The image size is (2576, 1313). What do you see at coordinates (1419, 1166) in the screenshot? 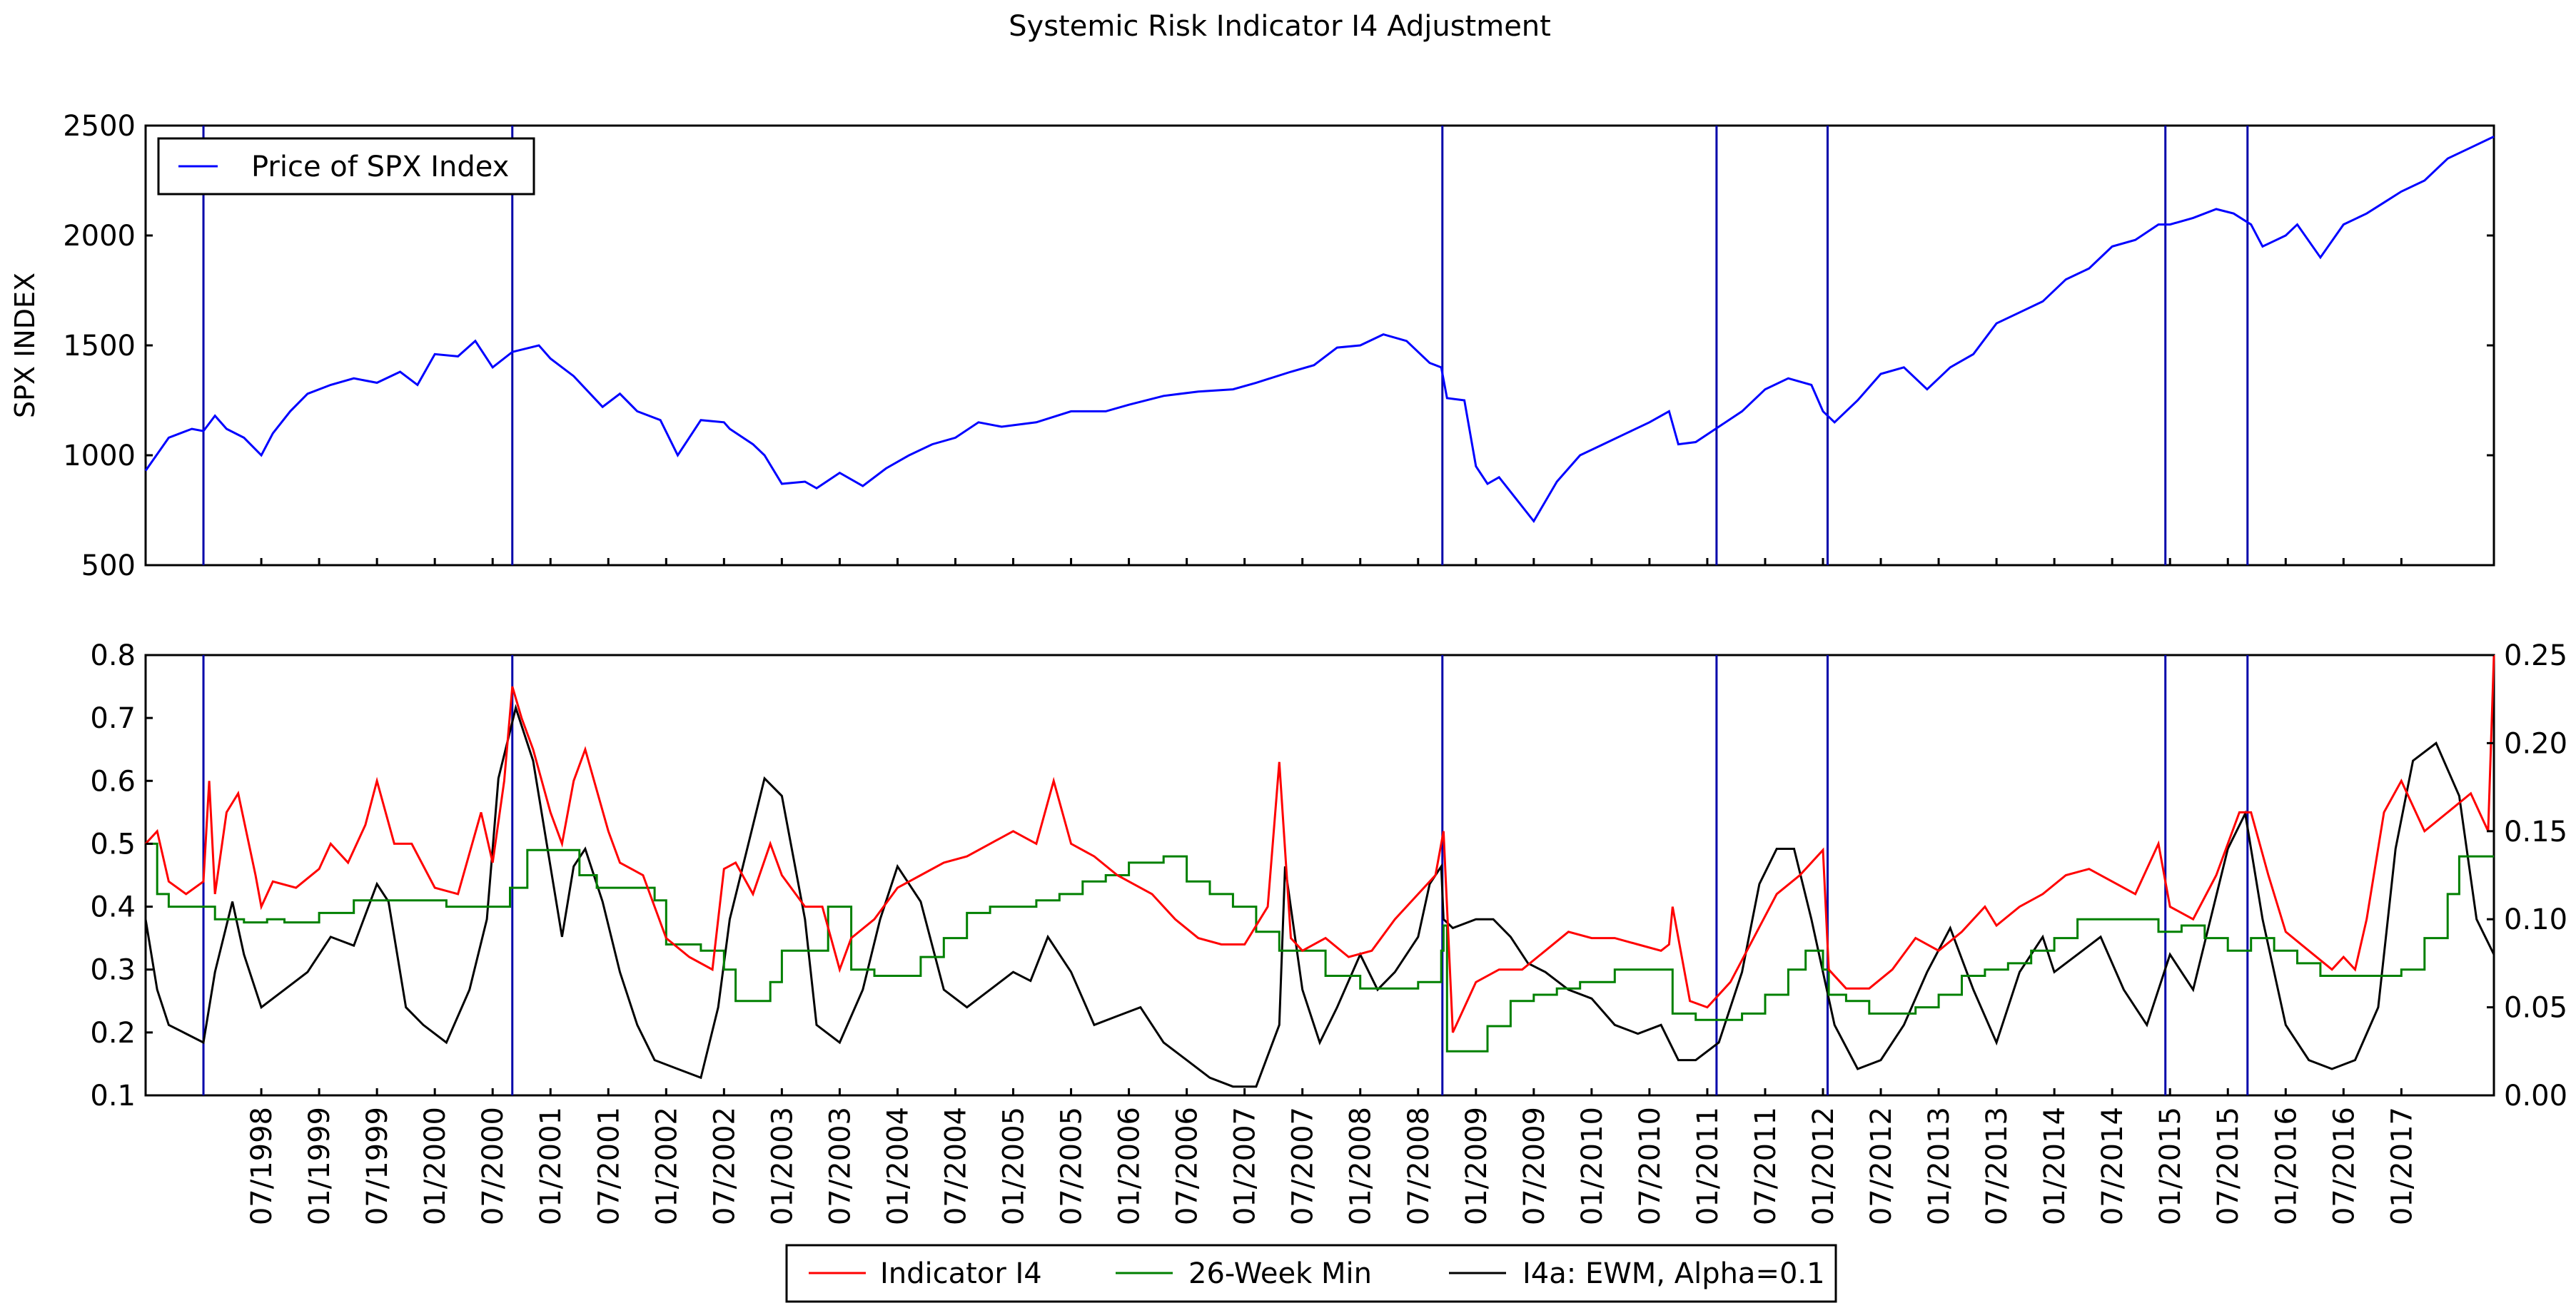
I see `bottom-x-tick-label: 07/2008` at bounding box center [1419, 1166].